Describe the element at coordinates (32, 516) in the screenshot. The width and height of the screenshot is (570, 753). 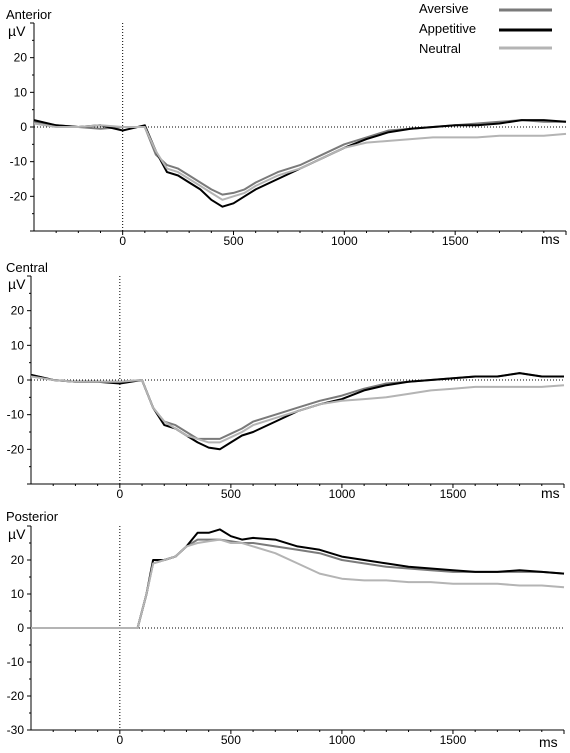
I see `panel-title-posterior: Posterior` at that location.